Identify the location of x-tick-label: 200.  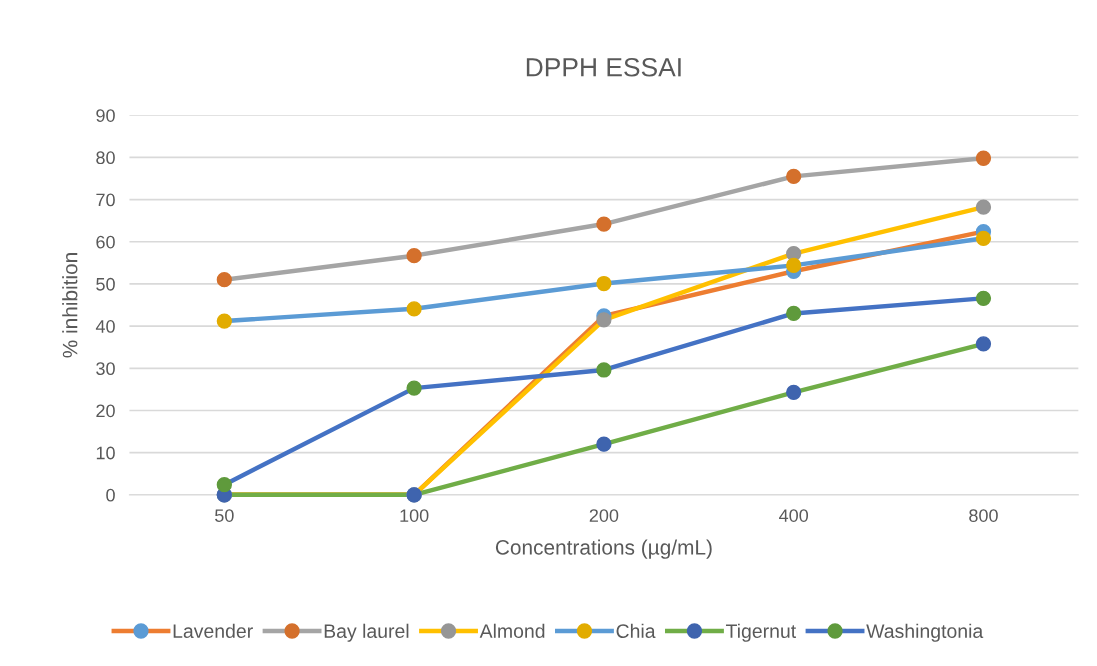
(604, 515).